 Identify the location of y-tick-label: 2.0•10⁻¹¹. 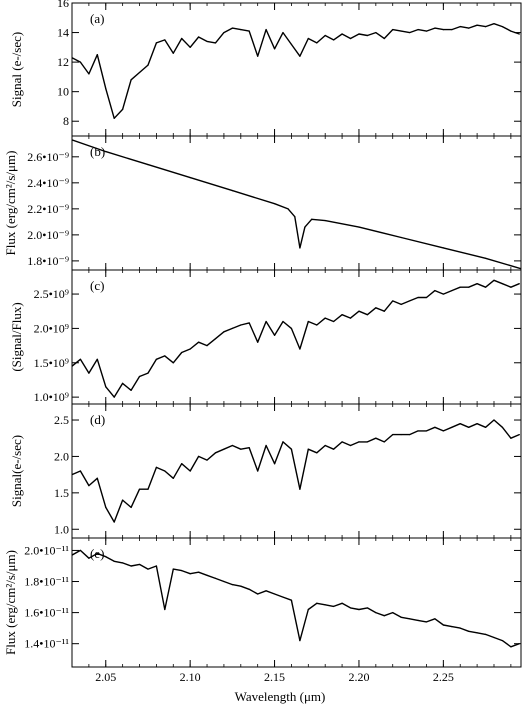
(46, 550).